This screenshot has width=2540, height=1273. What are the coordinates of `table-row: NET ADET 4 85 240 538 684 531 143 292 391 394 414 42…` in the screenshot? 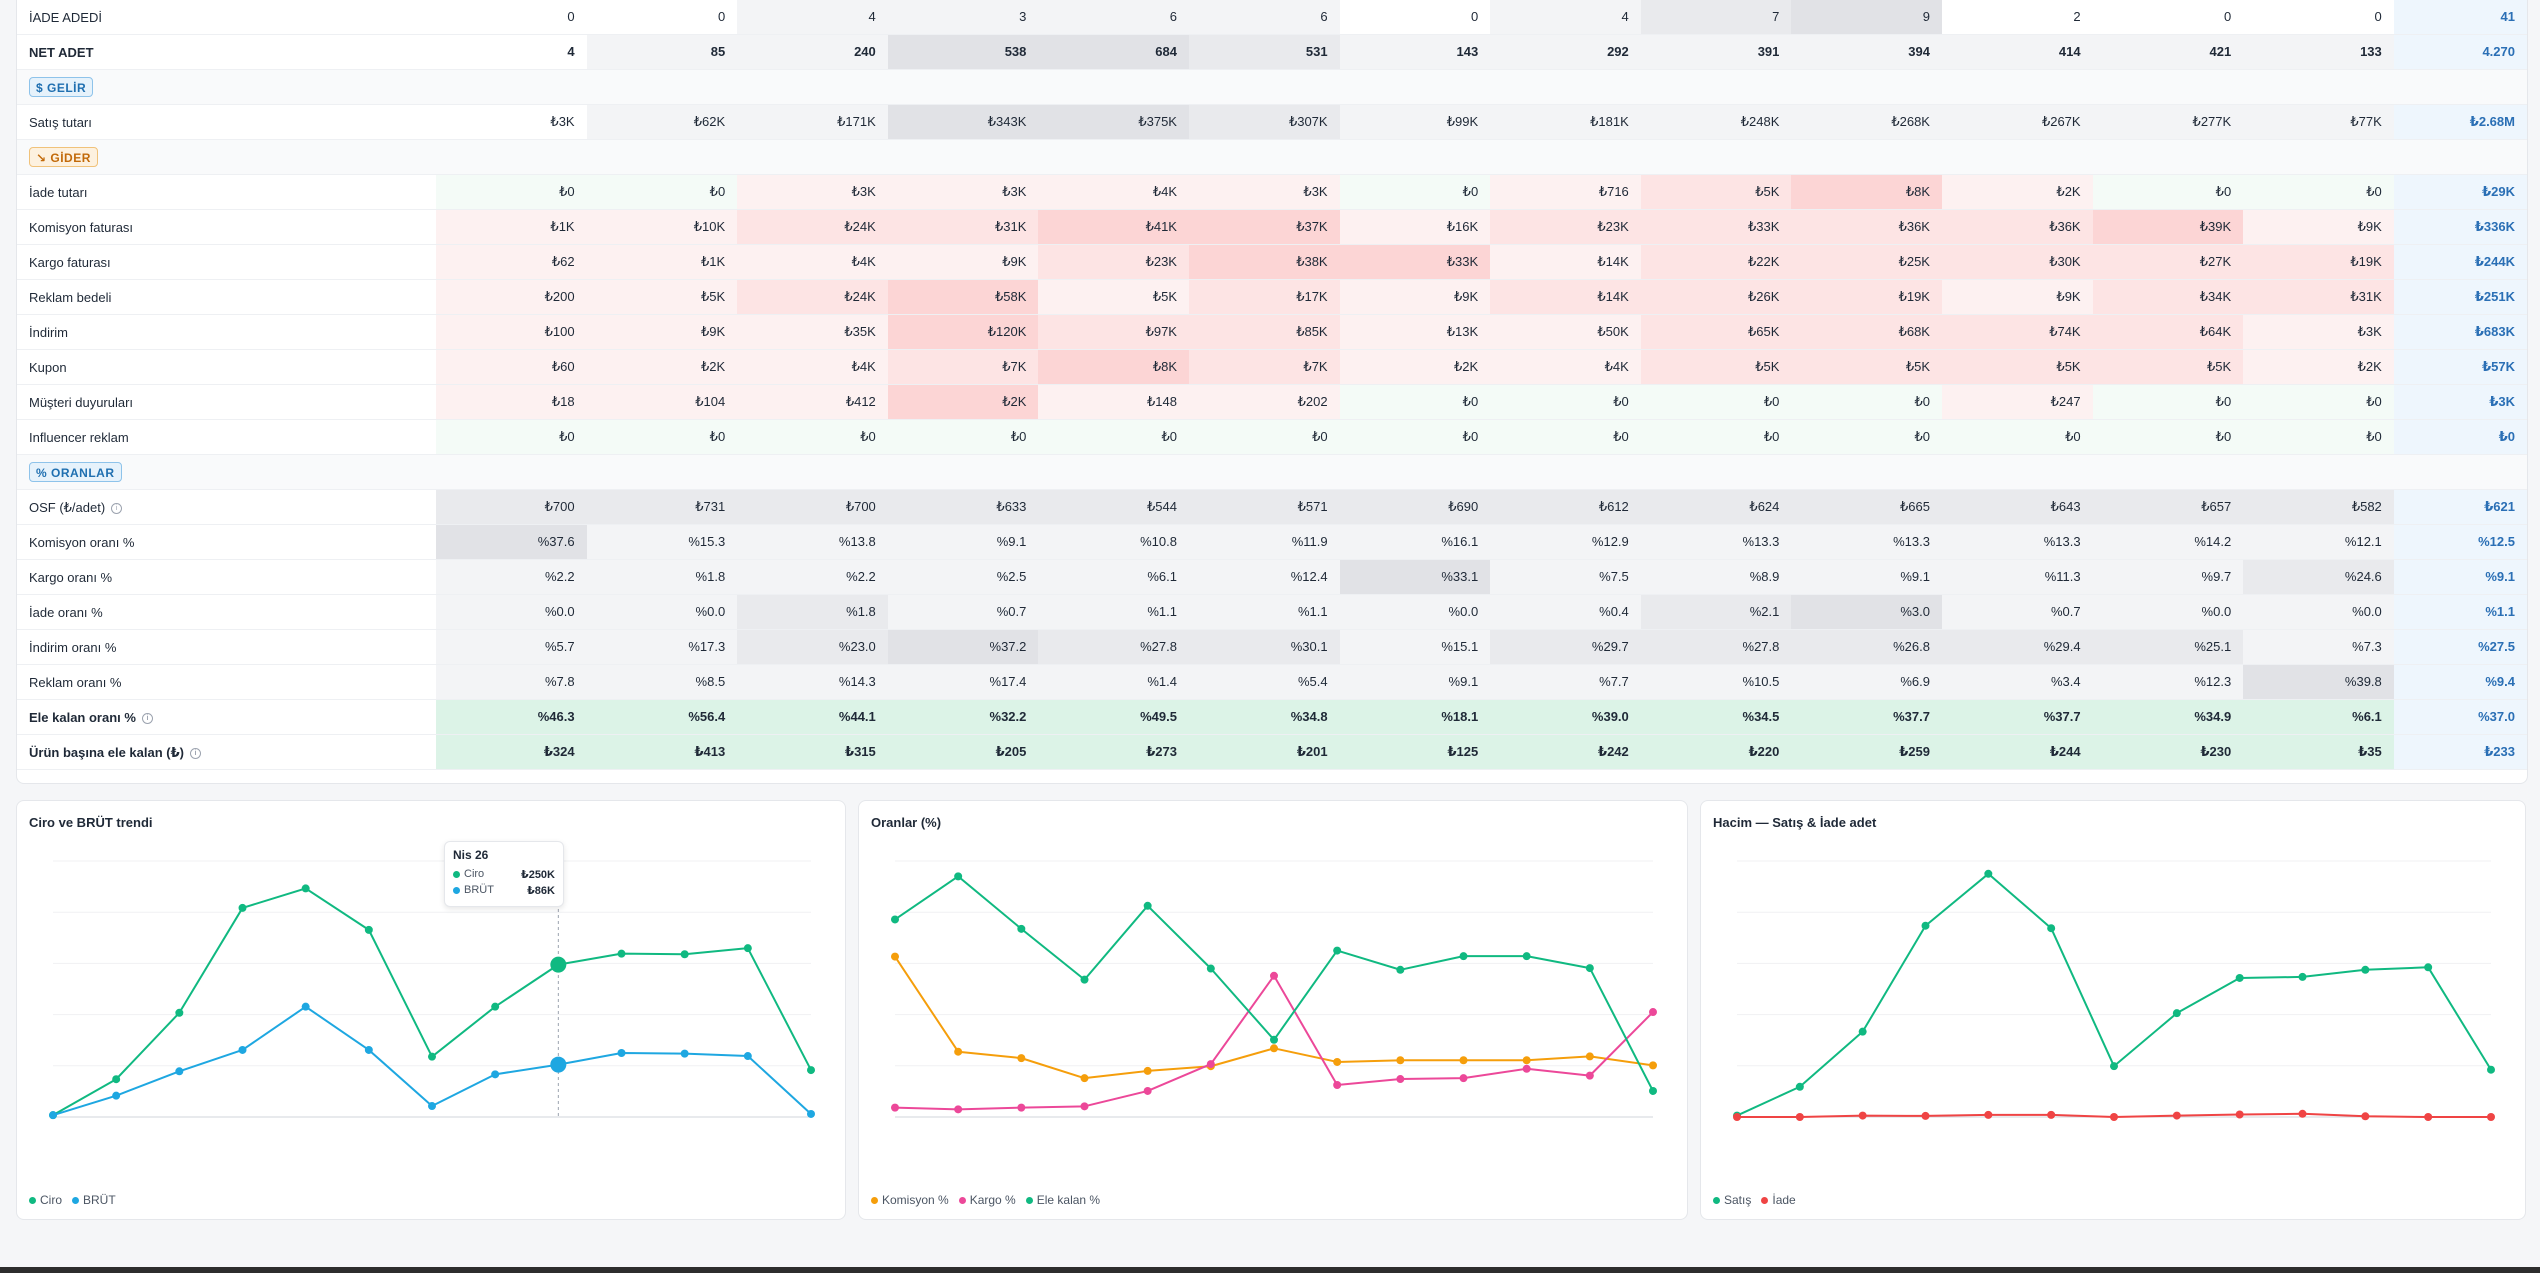 It's located at (1272, 52).